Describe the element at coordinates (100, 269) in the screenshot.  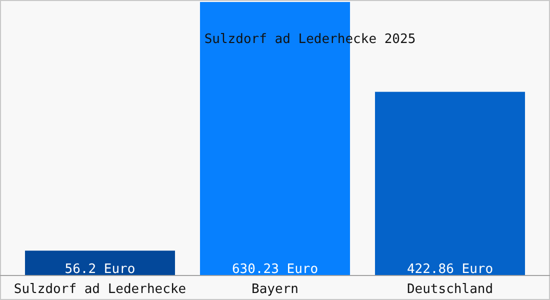
I see `data-label: 56.2 Euro` at that location.